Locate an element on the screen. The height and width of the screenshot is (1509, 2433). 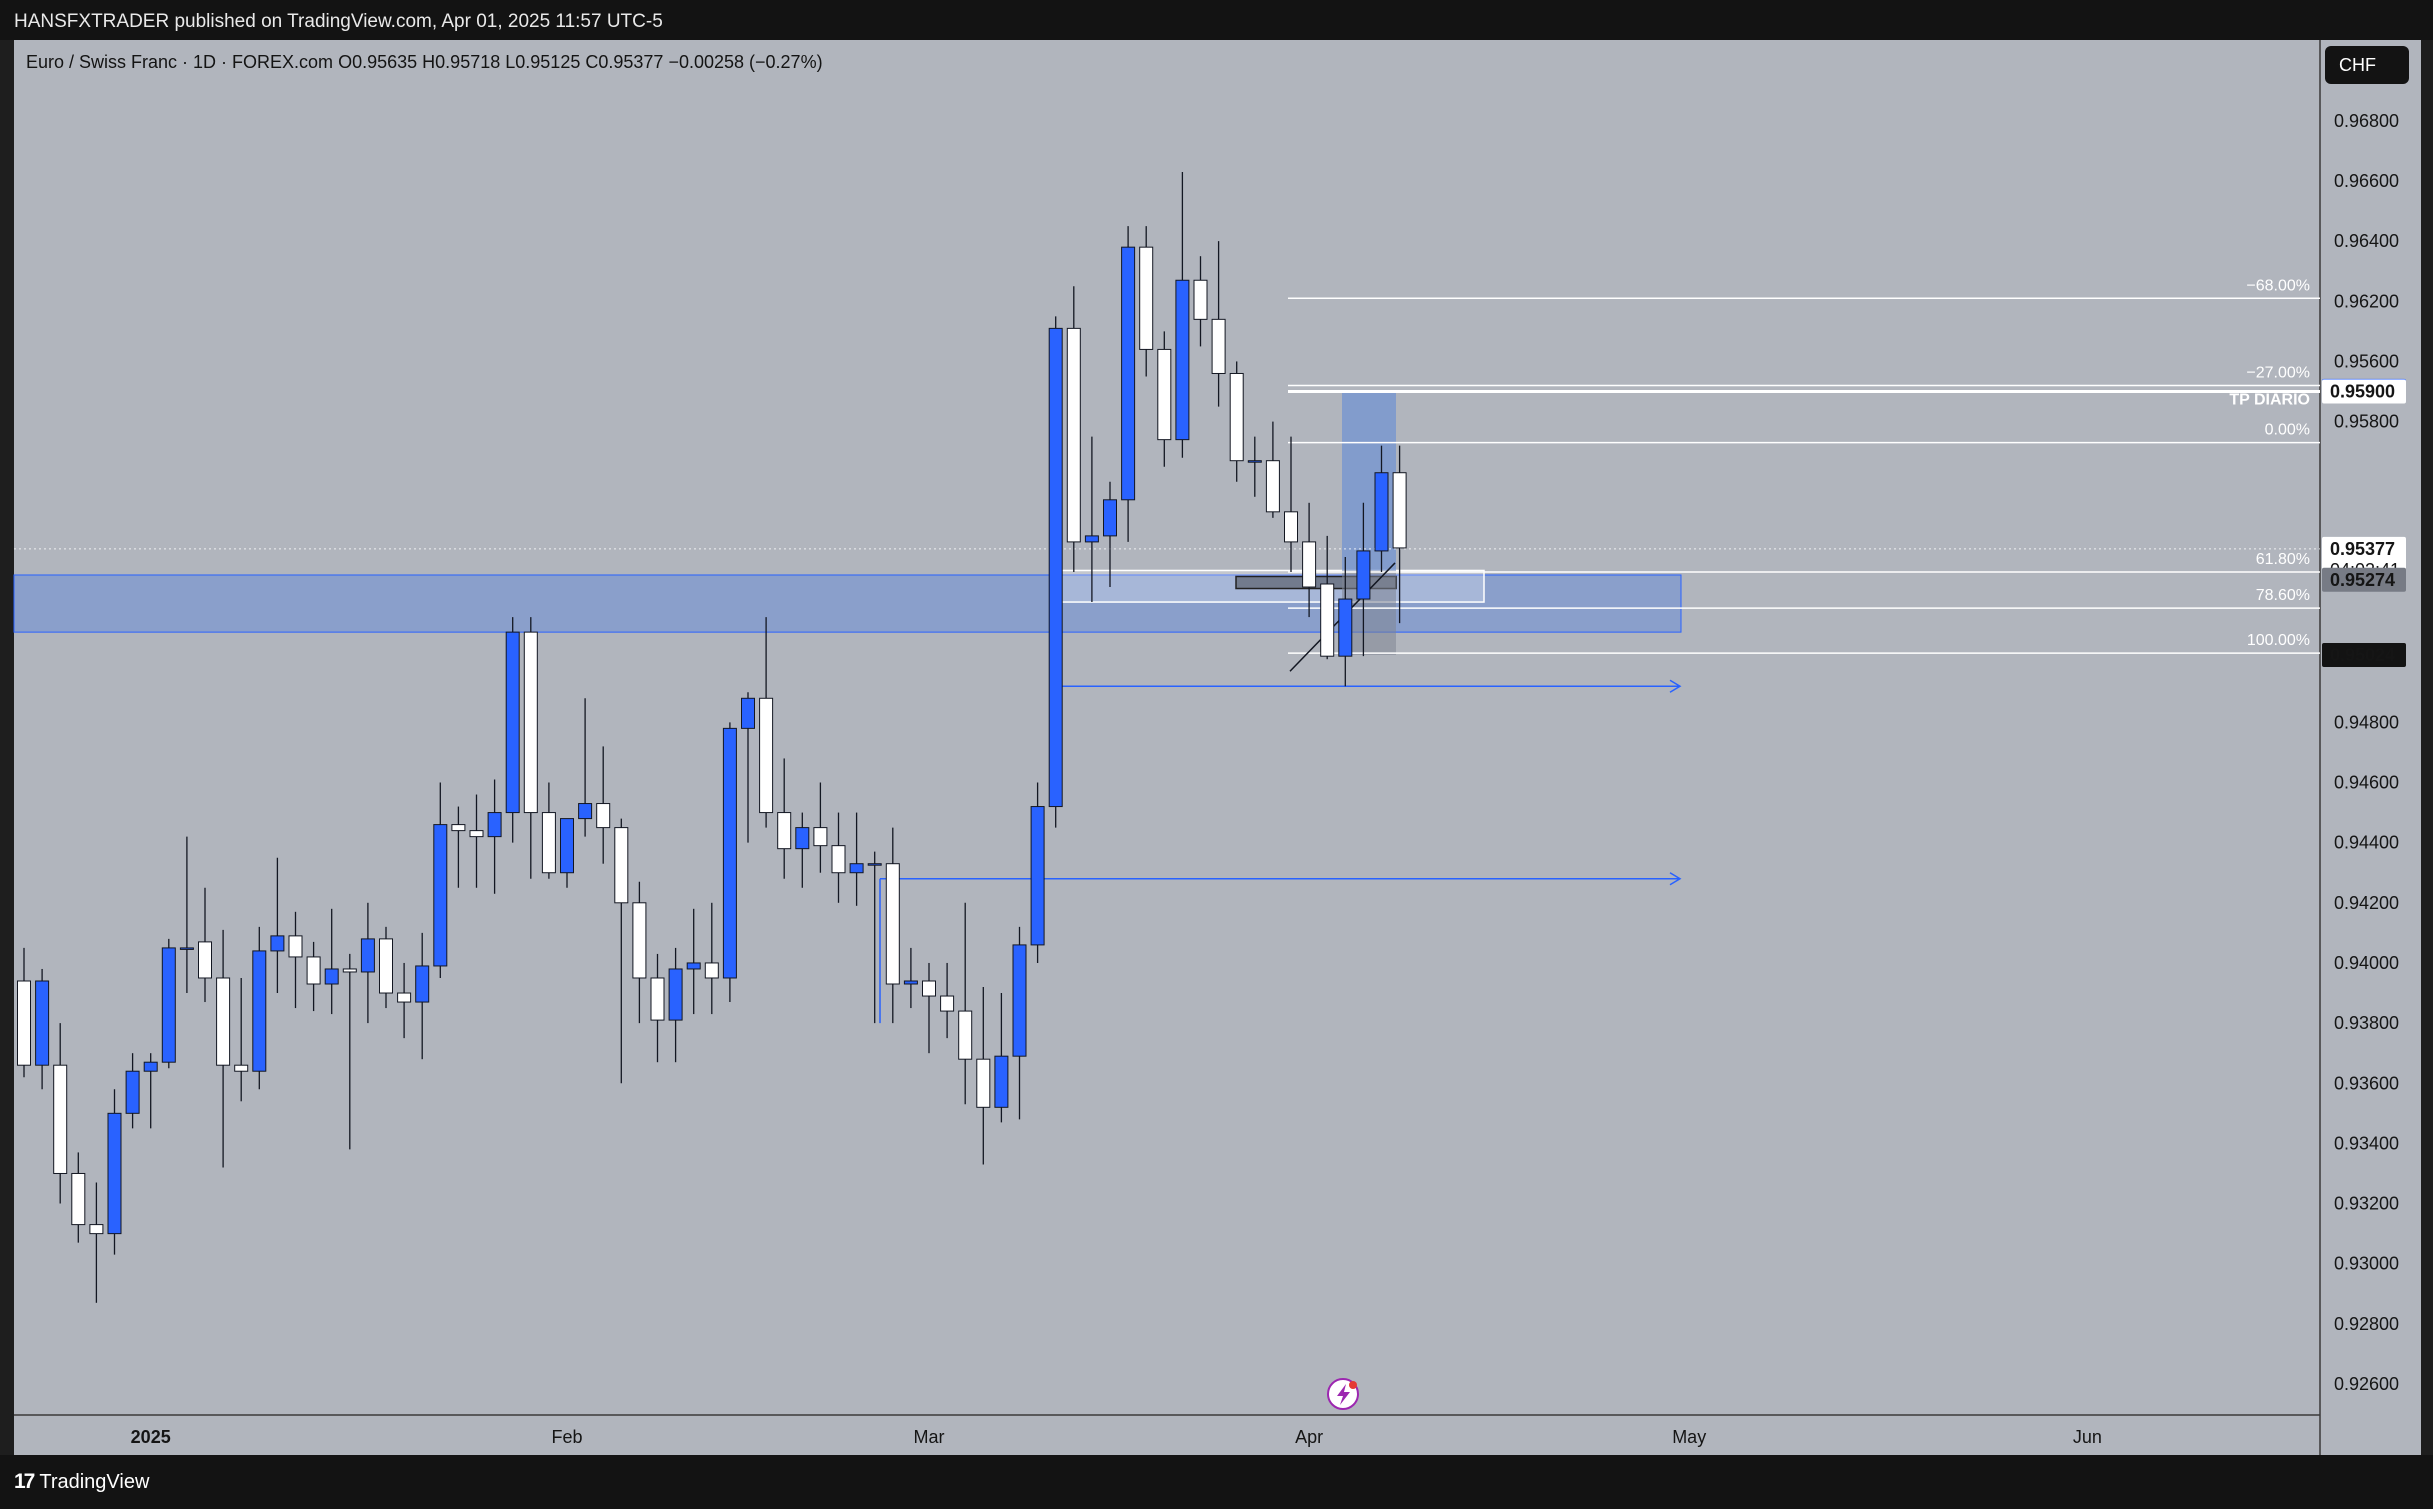
open-value: O0.95635 is located at coordinates (378, 62).